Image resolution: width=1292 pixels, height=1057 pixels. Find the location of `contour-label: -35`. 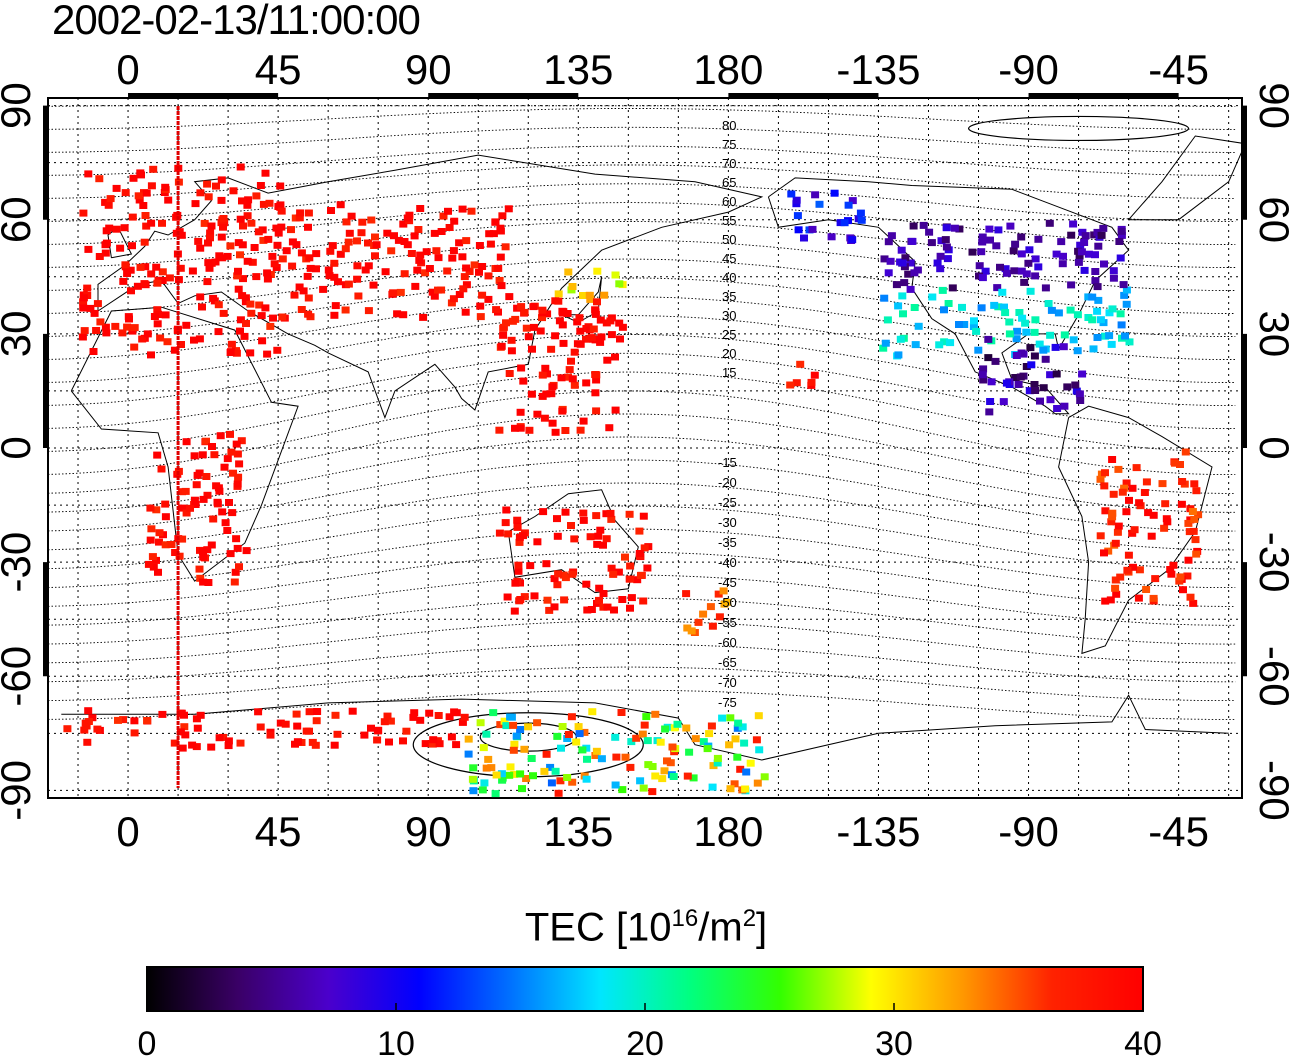

contour-label: -35 is located at coordinates (727, 542).